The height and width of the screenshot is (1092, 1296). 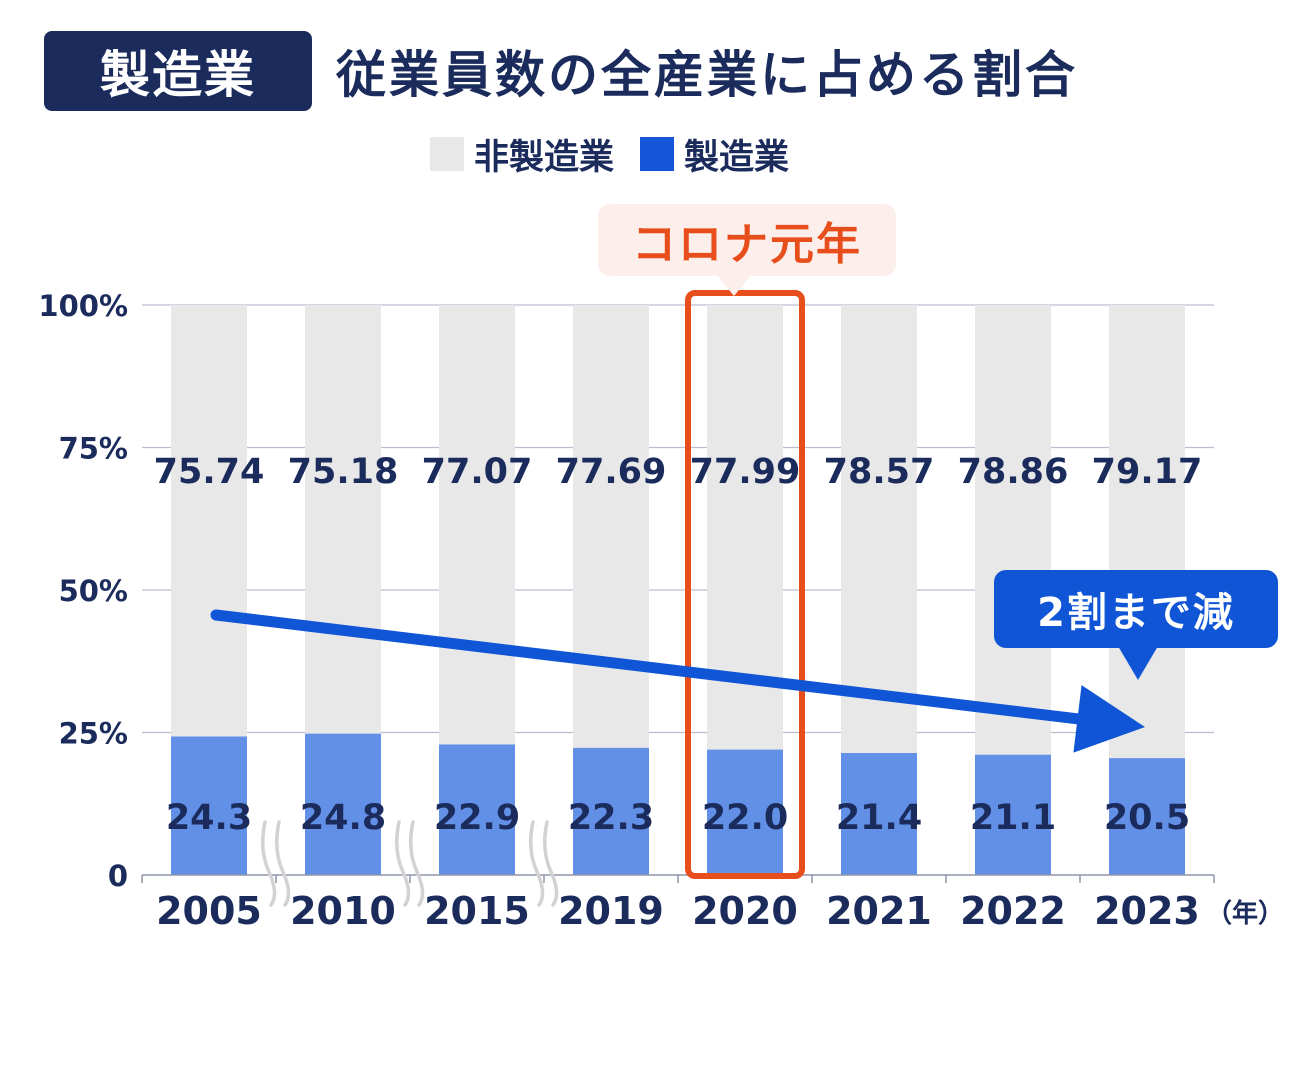 What do you see at coordinates (1147, 472) in the screenshot?
I see `data-label-non-manufacturing: 79.17` at bounding box center [1147, 472].